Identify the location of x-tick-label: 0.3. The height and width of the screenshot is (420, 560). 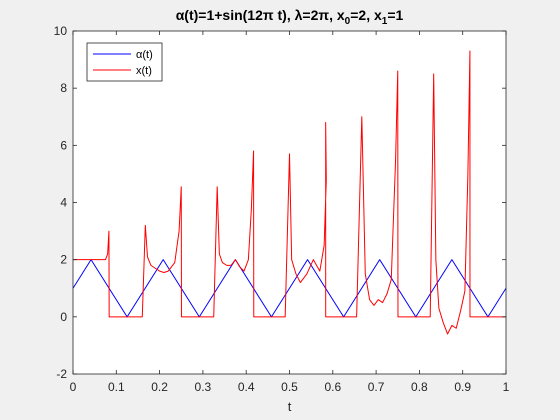
(203, 387).